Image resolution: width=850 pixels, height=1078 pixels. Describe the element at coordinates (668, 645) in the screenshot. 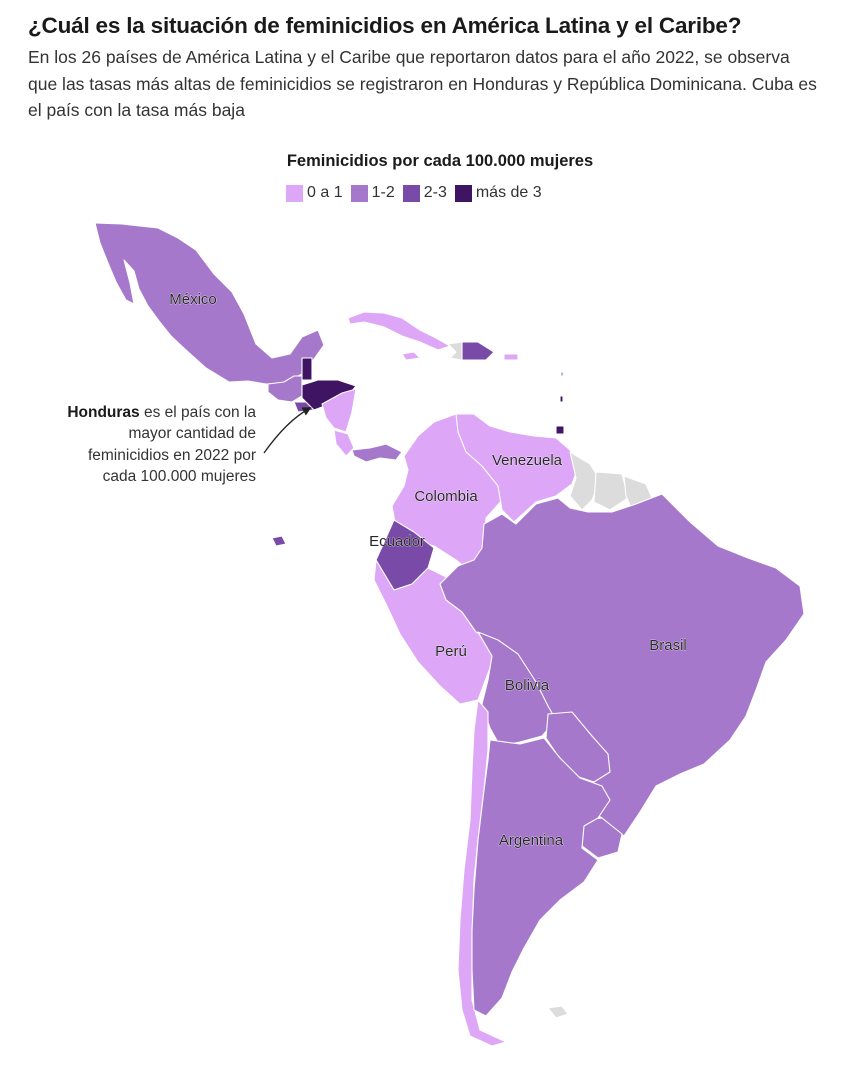

I see `label-brasil: Brasil` at that location.